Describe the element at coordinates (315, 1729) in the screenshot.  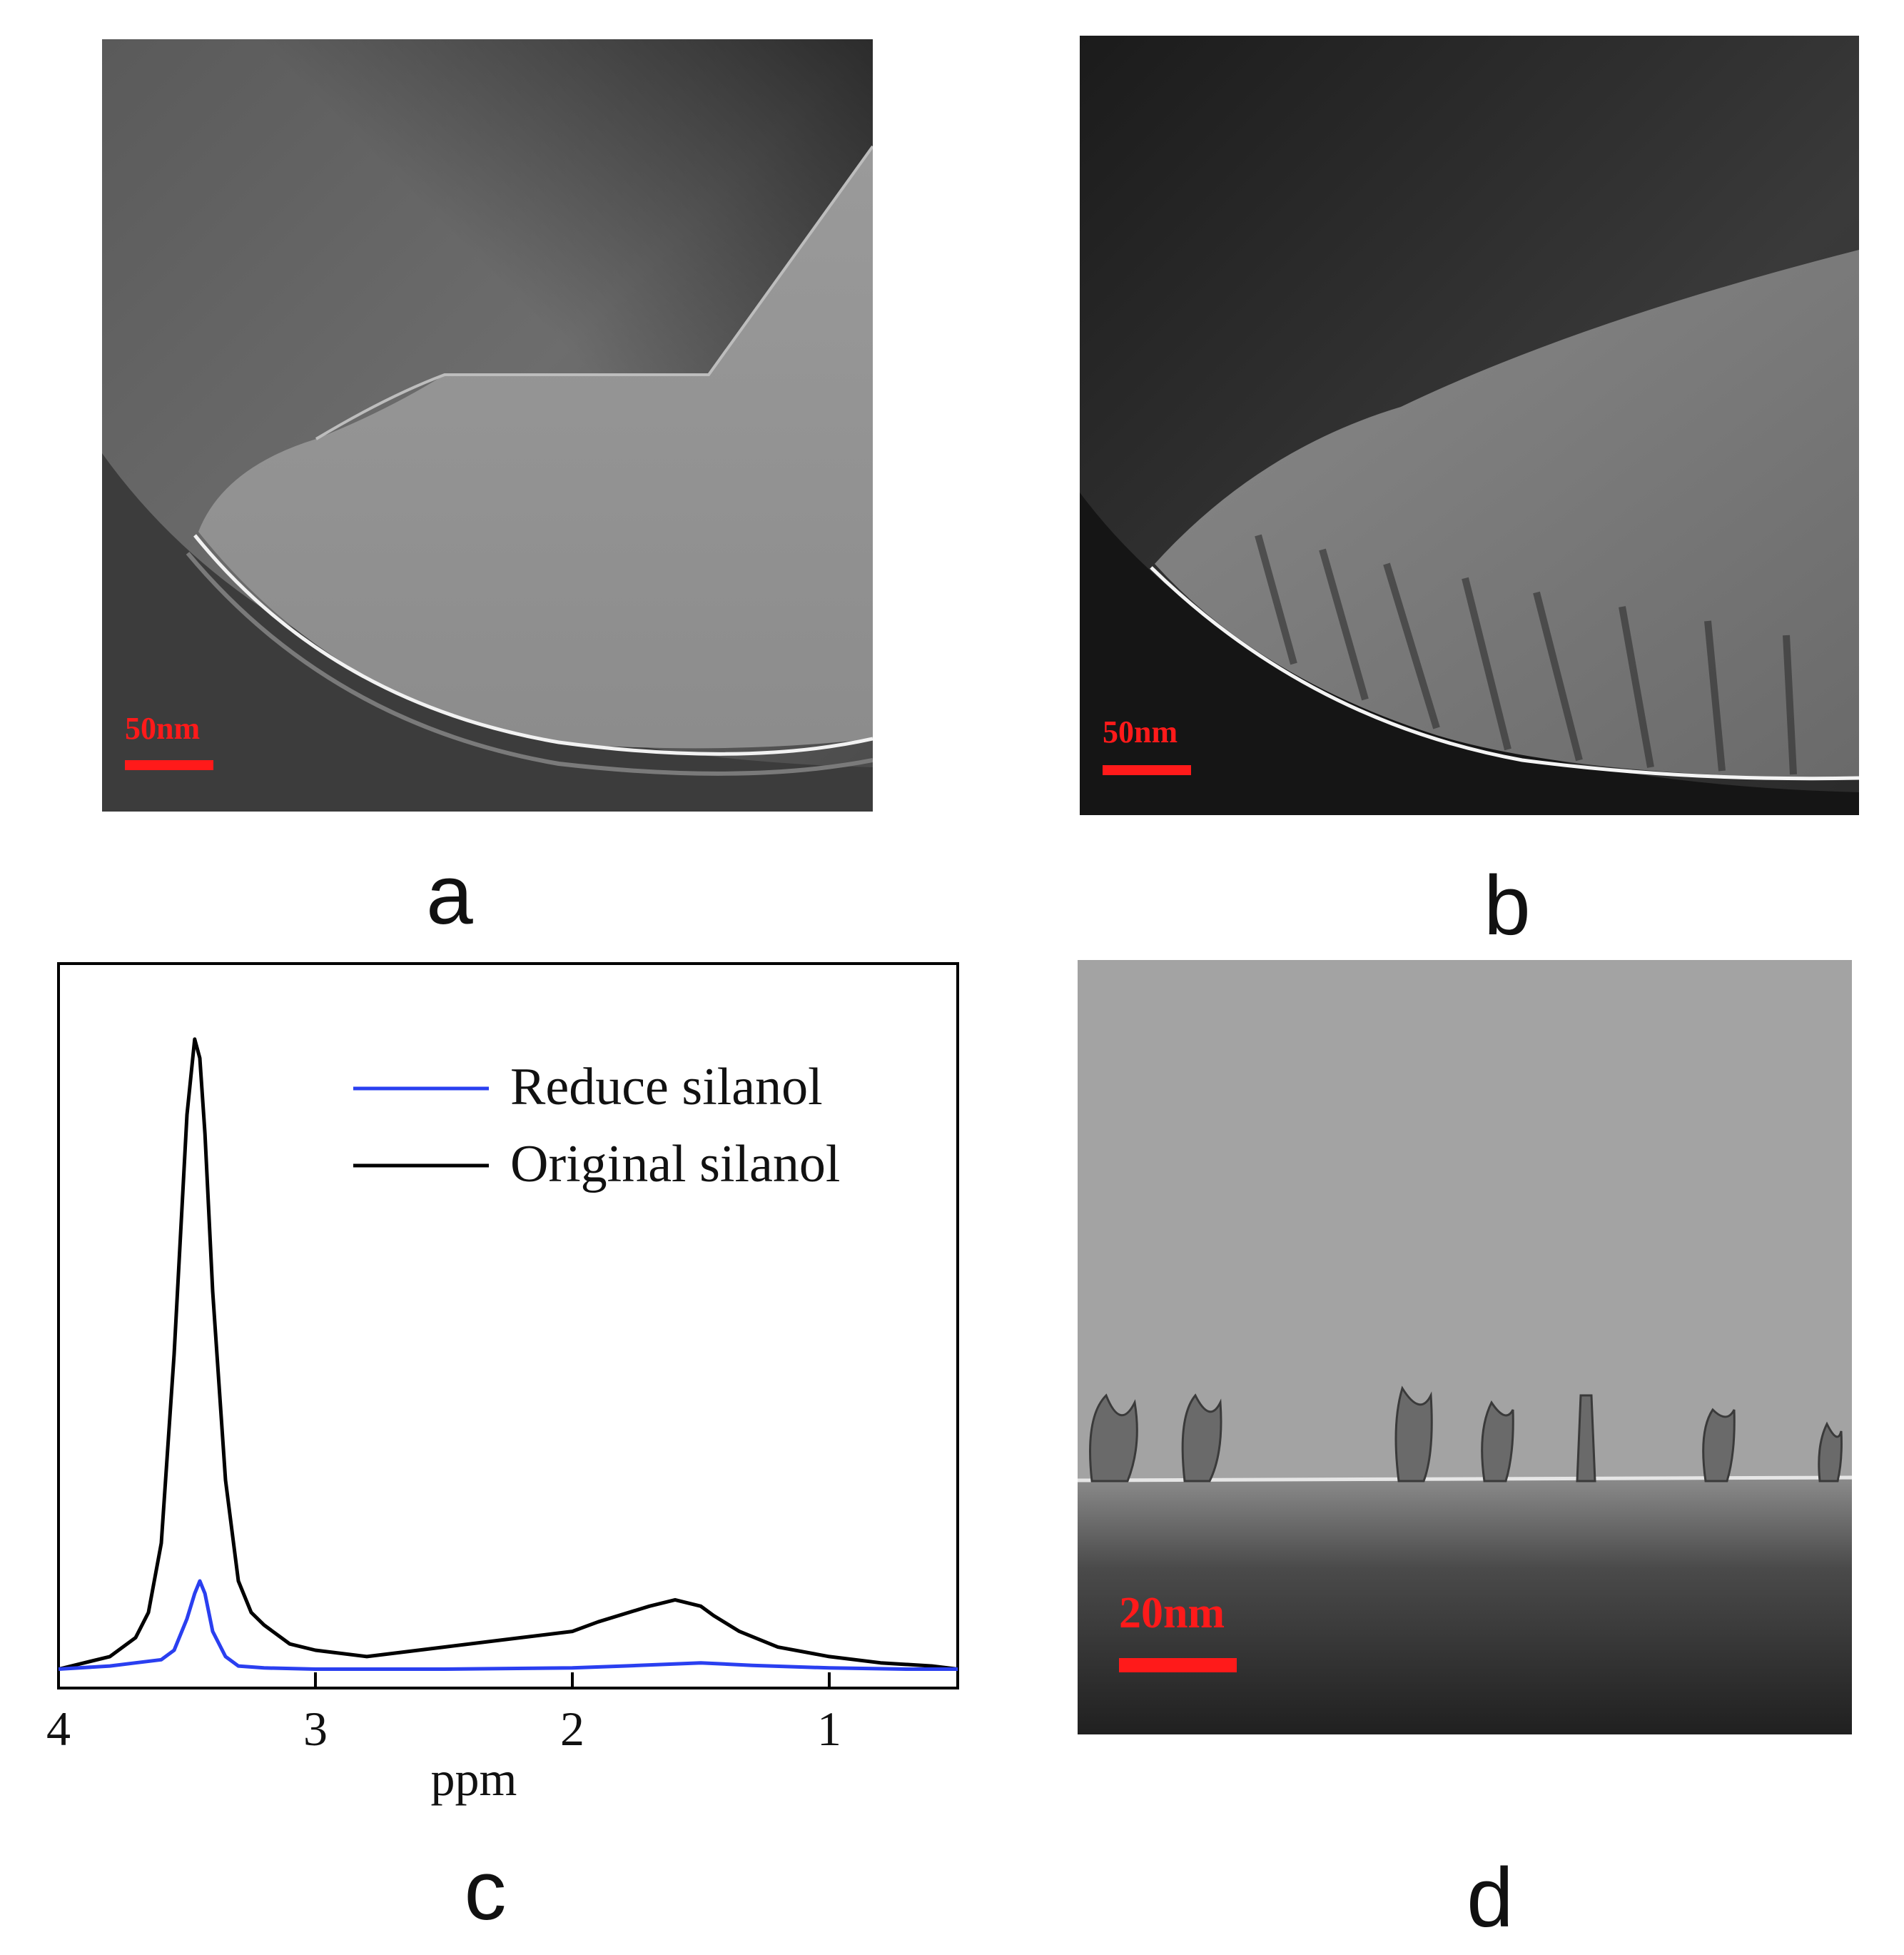
I see `x-tick-label: 3` at that location.